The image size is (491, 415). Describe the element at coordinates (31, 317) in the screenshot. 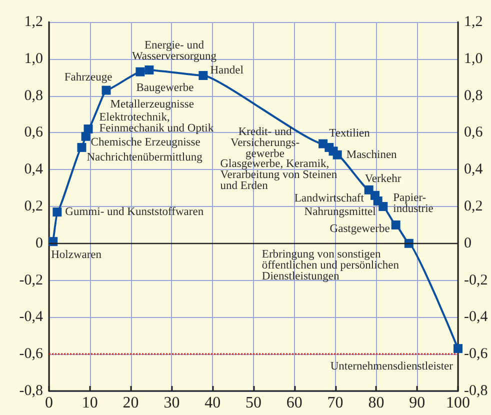

I see `y-tick-label: -0,4` at that location.